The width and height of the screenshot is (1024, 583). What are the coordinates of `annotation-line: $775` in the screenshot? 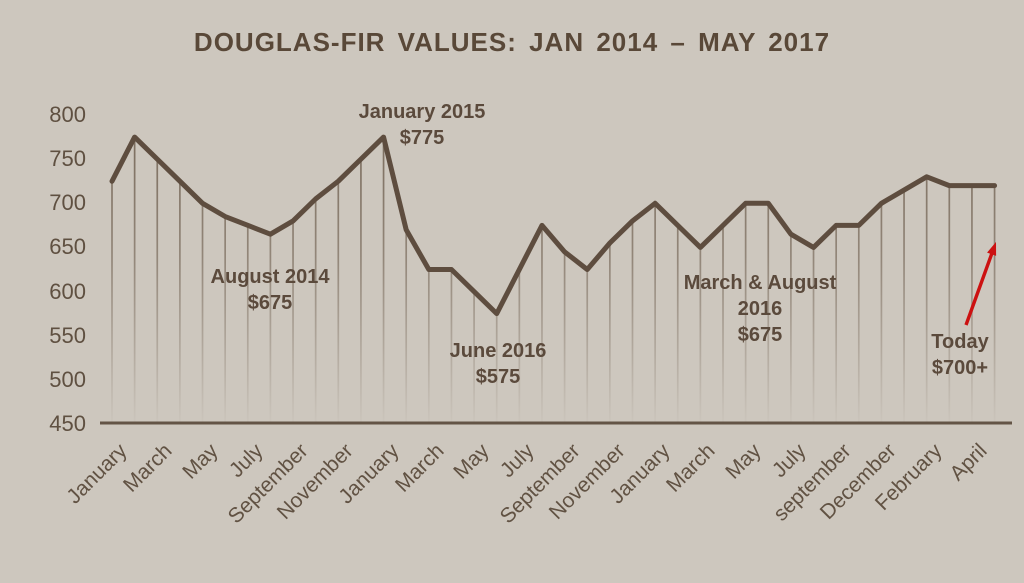 It's located at (422, 138).